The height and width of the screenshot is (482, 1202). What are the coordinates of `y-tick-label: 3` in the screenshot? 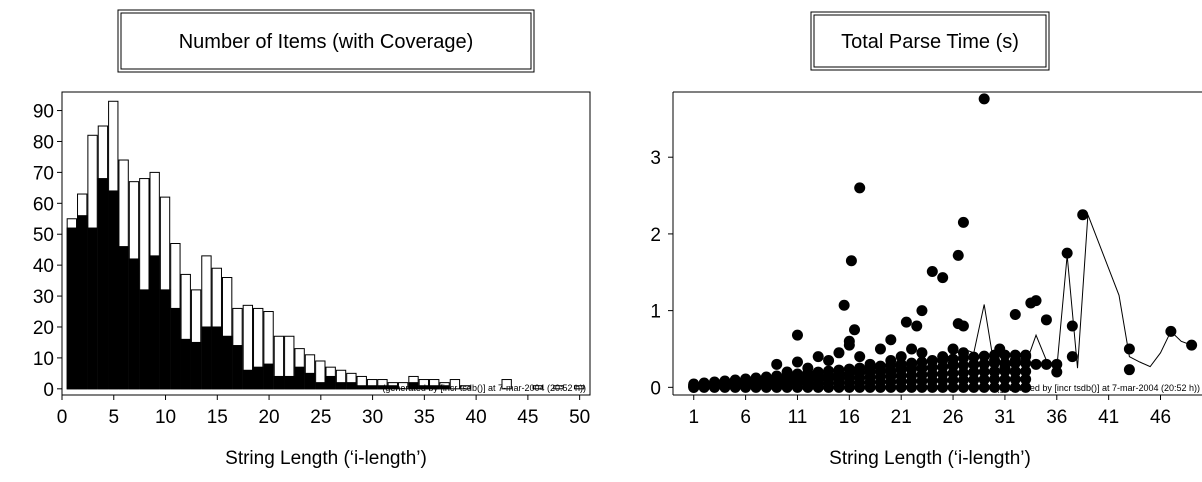 It's located at (655, 158).